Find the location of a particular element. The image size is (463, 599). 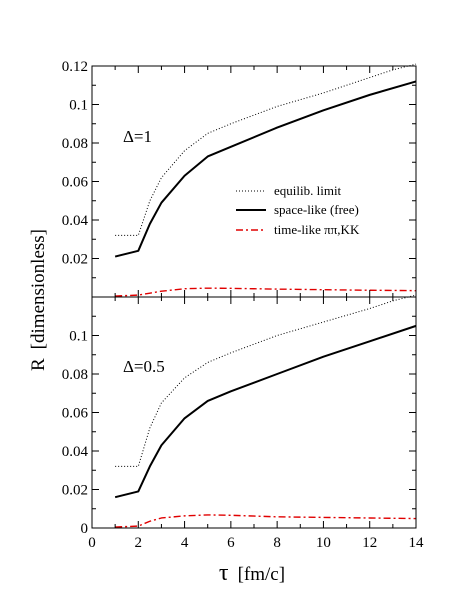

x-tick-label: 12 is located at coordinates (369, 543).